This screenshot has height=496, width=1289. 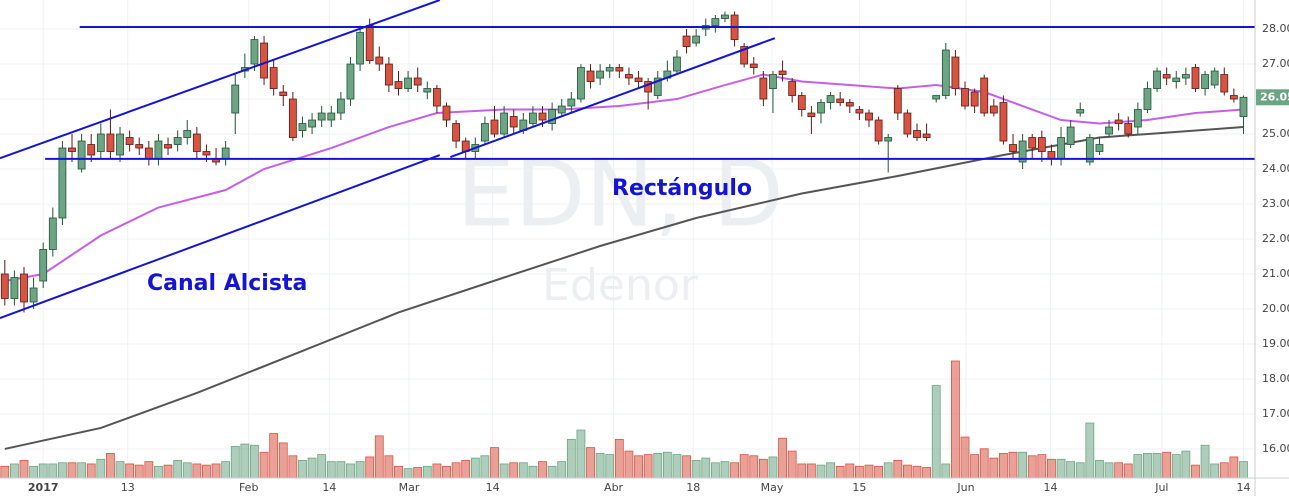 What do you see at coordinates (1275, 448) in the screenshot?
I see `y-tick-label: 16.00` at bounding box center [1275, 448].